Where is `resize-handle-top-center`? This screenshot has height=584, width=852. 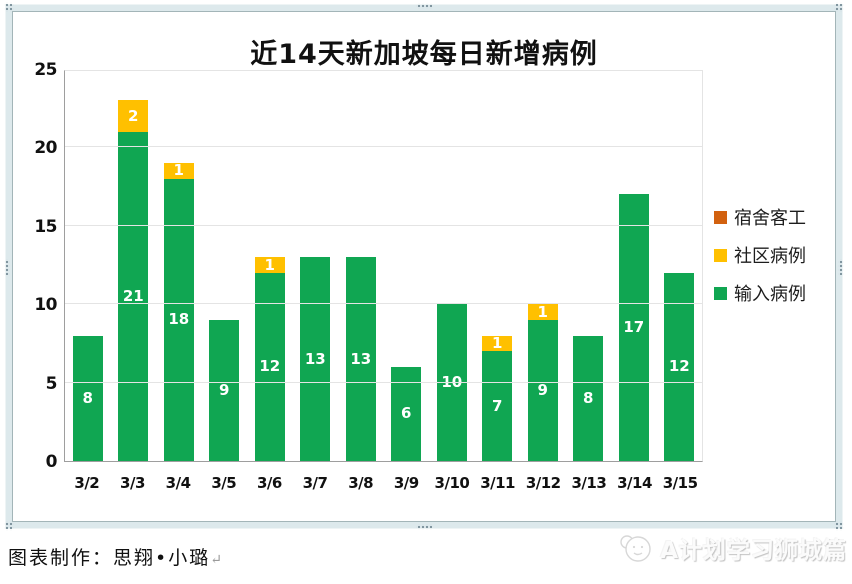
resize-handle-top-center is located at coordinates (424, 6).